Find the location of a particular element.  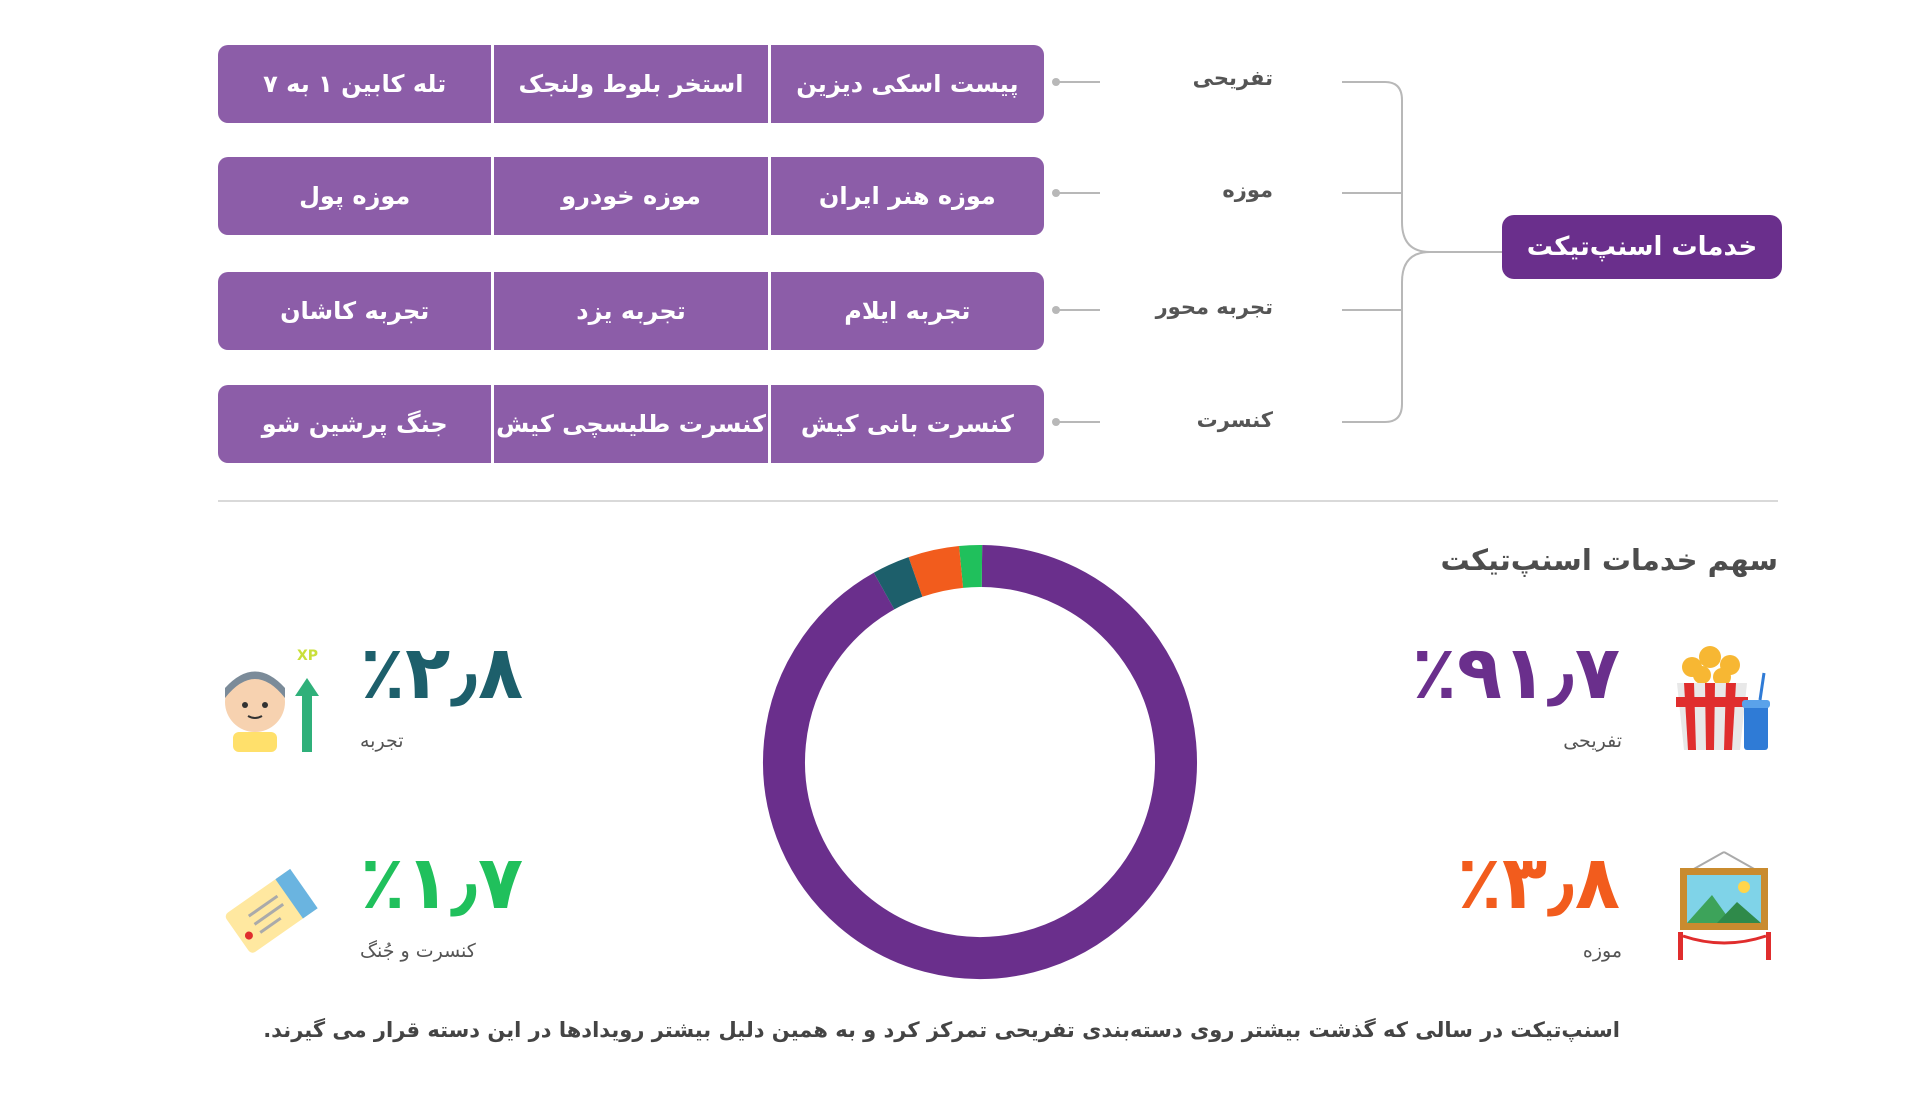

item-cell: جنگ پرشین شو is located at coordinates (355, 424).